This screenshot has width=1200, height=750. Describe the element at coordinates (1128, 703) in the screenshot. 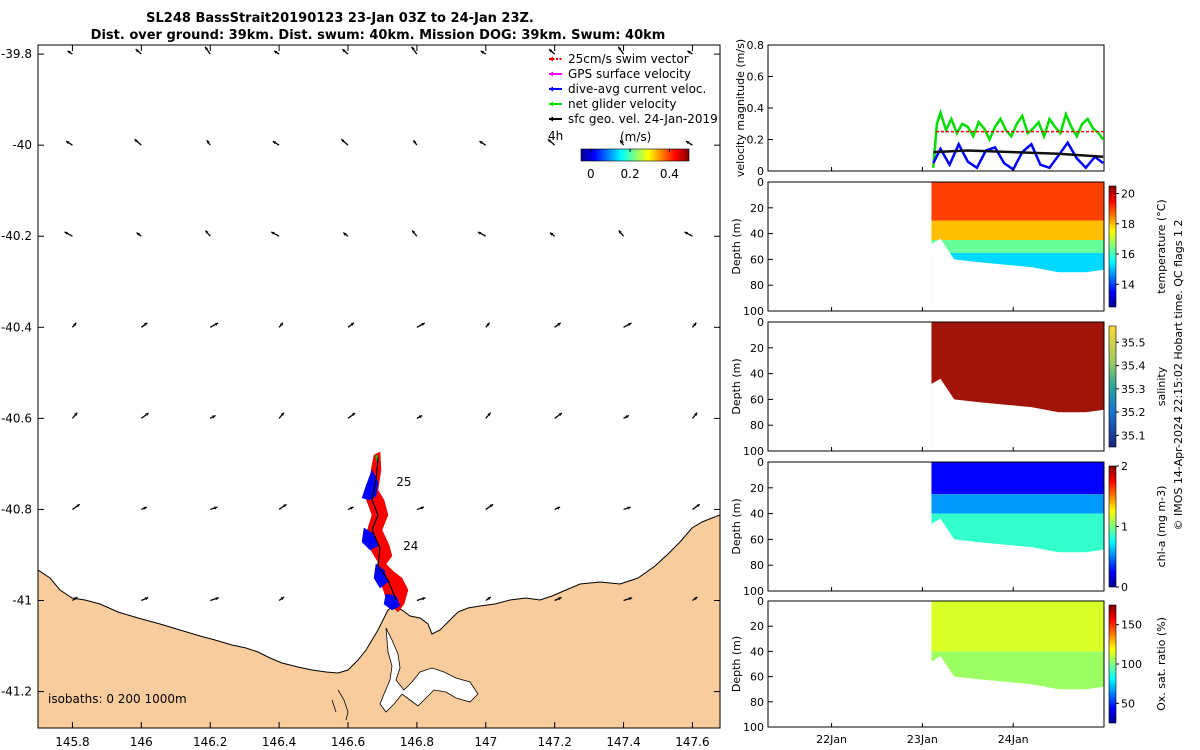

I see `colorbar-tick-label: 50` at that location.